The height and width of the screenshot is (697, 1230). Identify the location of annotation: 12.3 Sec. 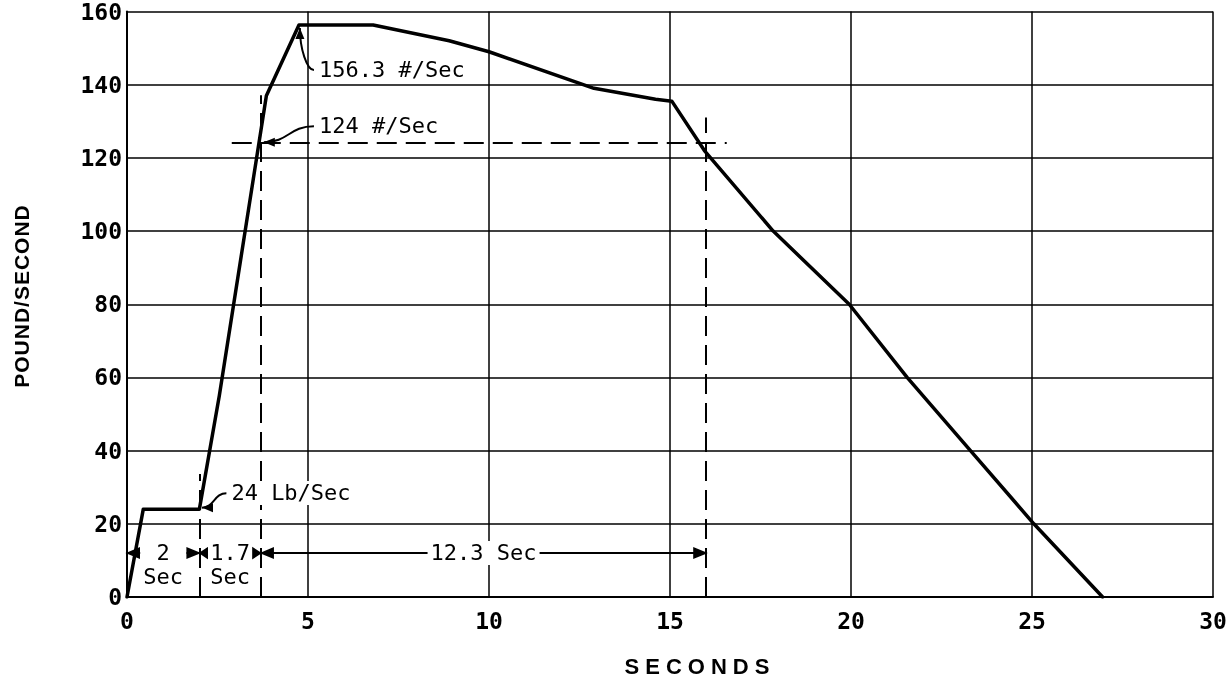
(483, 553).